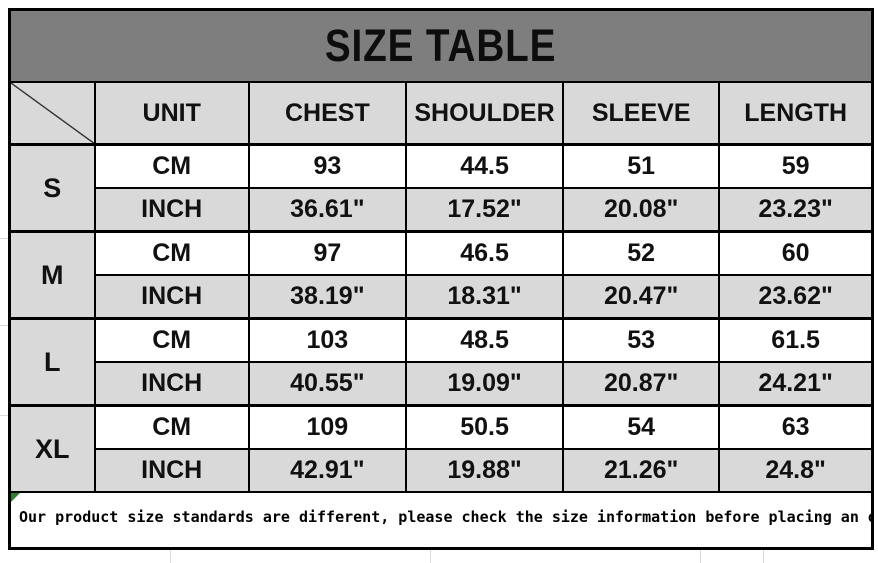  What do you see at coordinates (327, 166) in the screenshot?
I see `cell-s-cm-chest: 93` at bounding box center [327, 166].